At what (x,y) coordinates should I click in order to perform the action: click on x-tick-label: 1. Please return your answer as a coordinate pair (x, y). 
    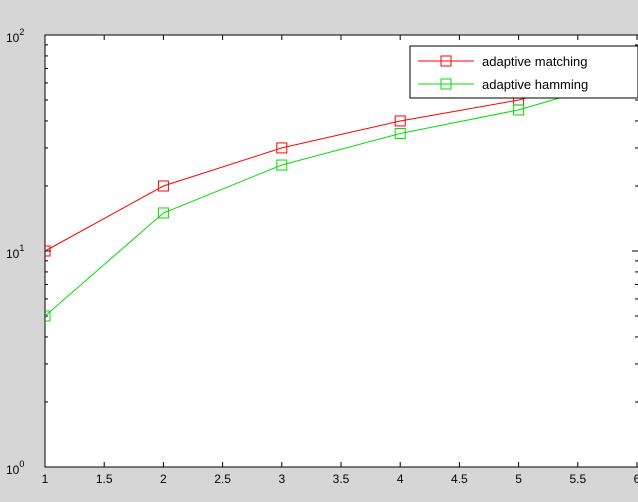
    Looking at the image, I should click on (45, 479).